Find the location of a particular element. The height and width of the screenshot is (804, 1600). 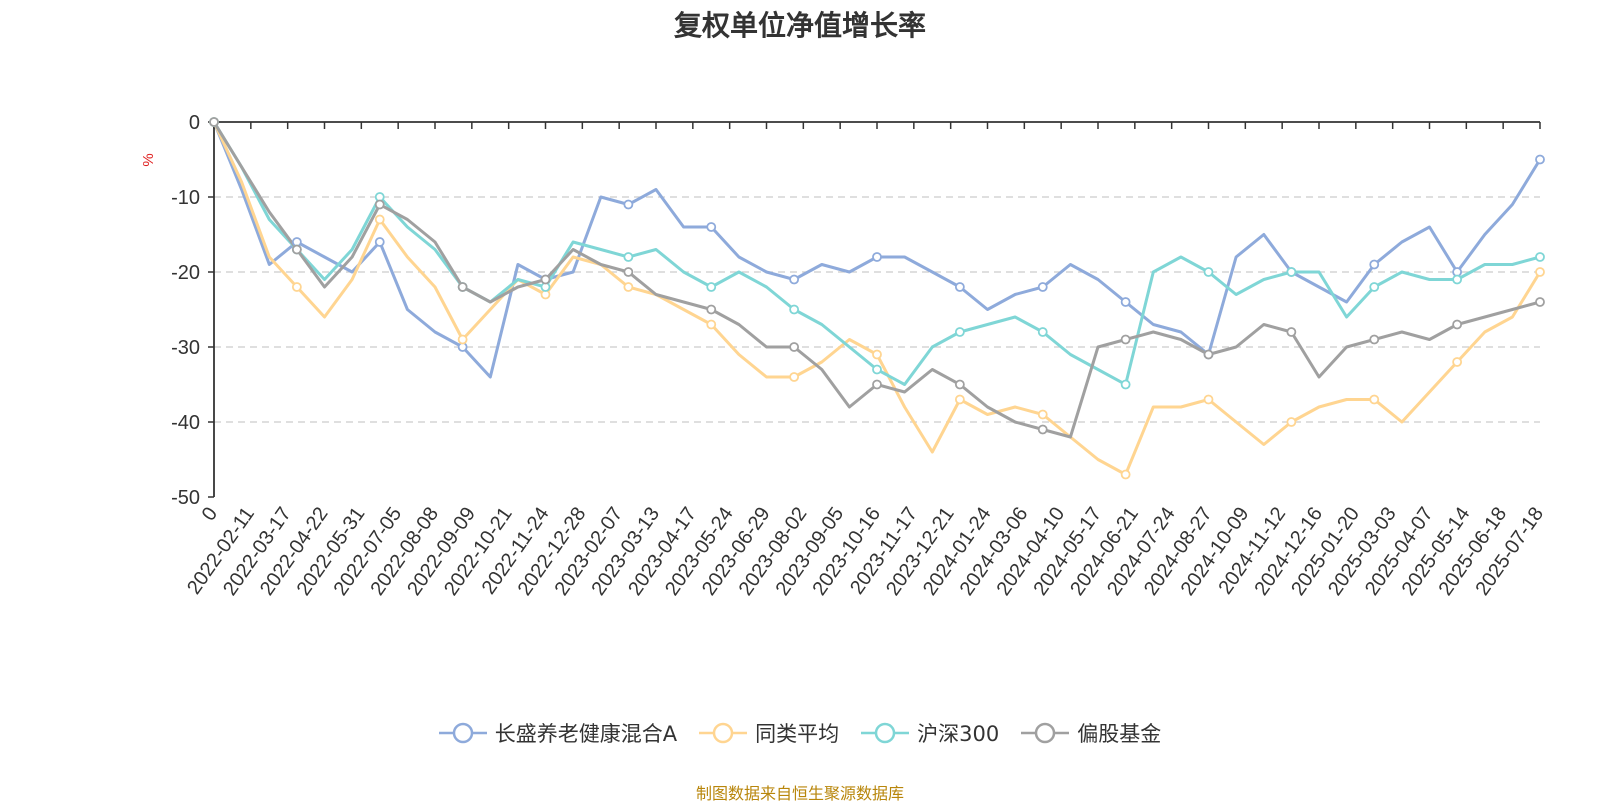

chart-title: 复权单位净值增长率 is located at coordinates (799, 25).